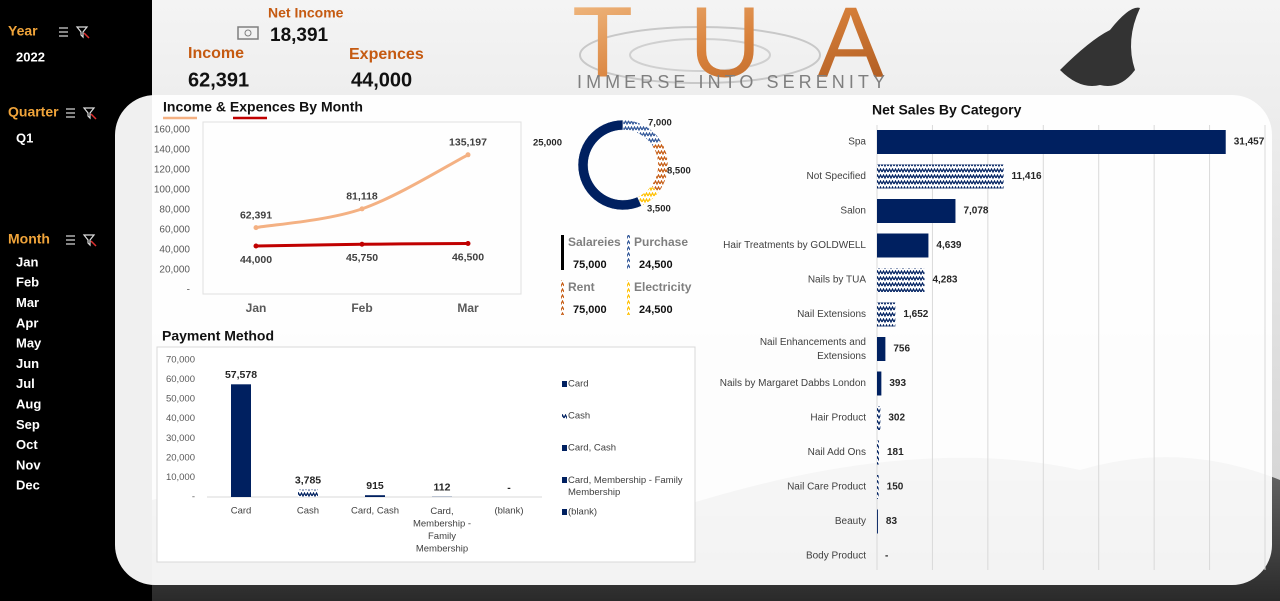 Image resolution: width=1280 pixels, height=601 pixels. Describe the element at coordinates (892, 521) in the screenshot. I see `data-label: 83` at that location.